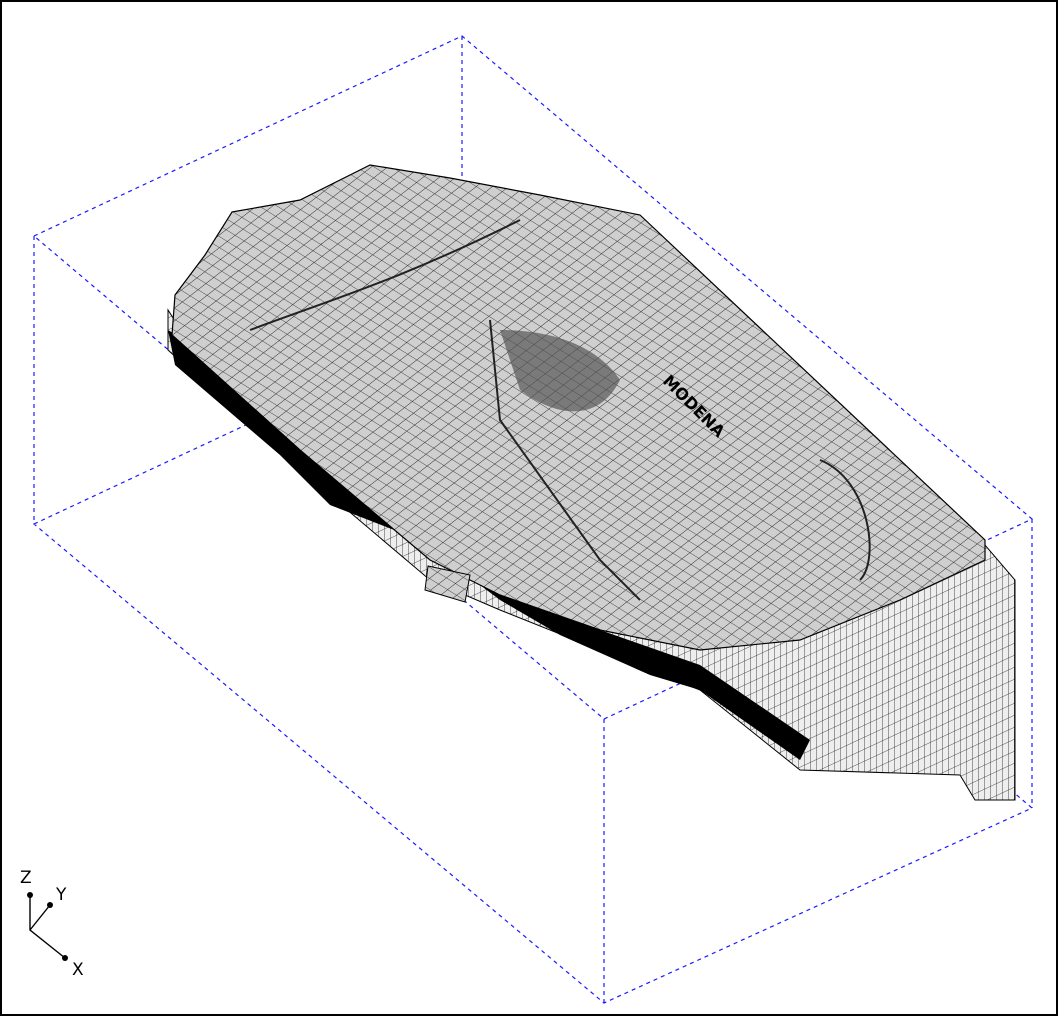 This screenshot has height=1016, width=1058. I want to click on ucs-z-label: Z, so click(26, 878).